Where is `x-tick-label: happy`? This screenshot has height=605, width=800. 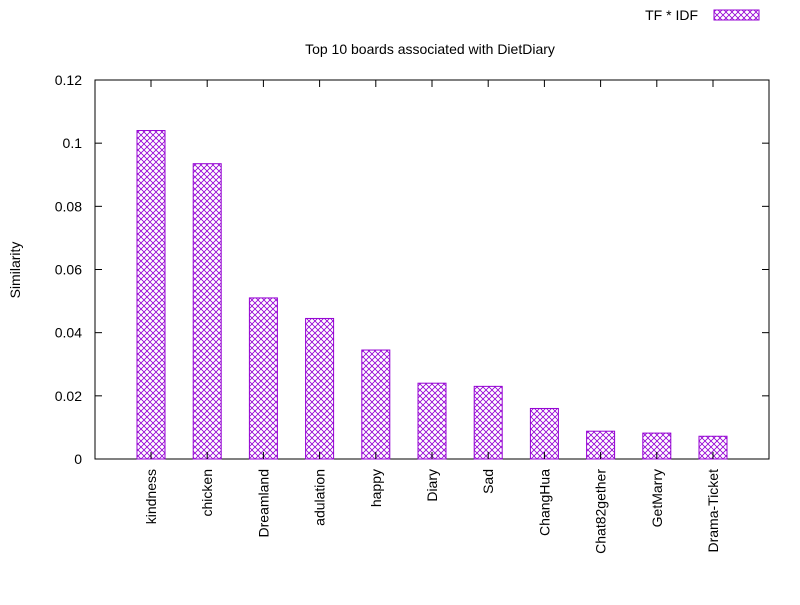 x-tick-label: happy is located at coordinates (376, 488).